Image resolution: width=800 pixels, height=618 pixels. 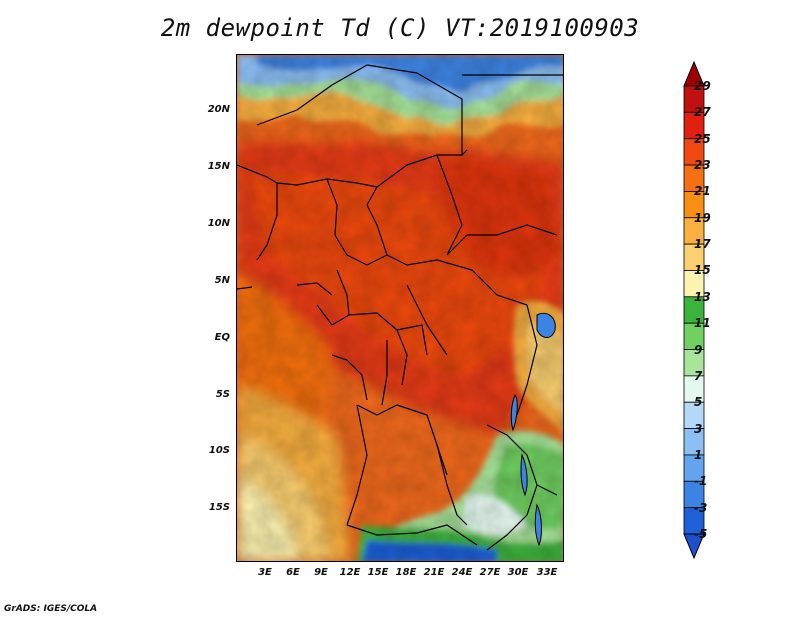 I want to click on colorbar-label: 17, so click(x=702, y=244).